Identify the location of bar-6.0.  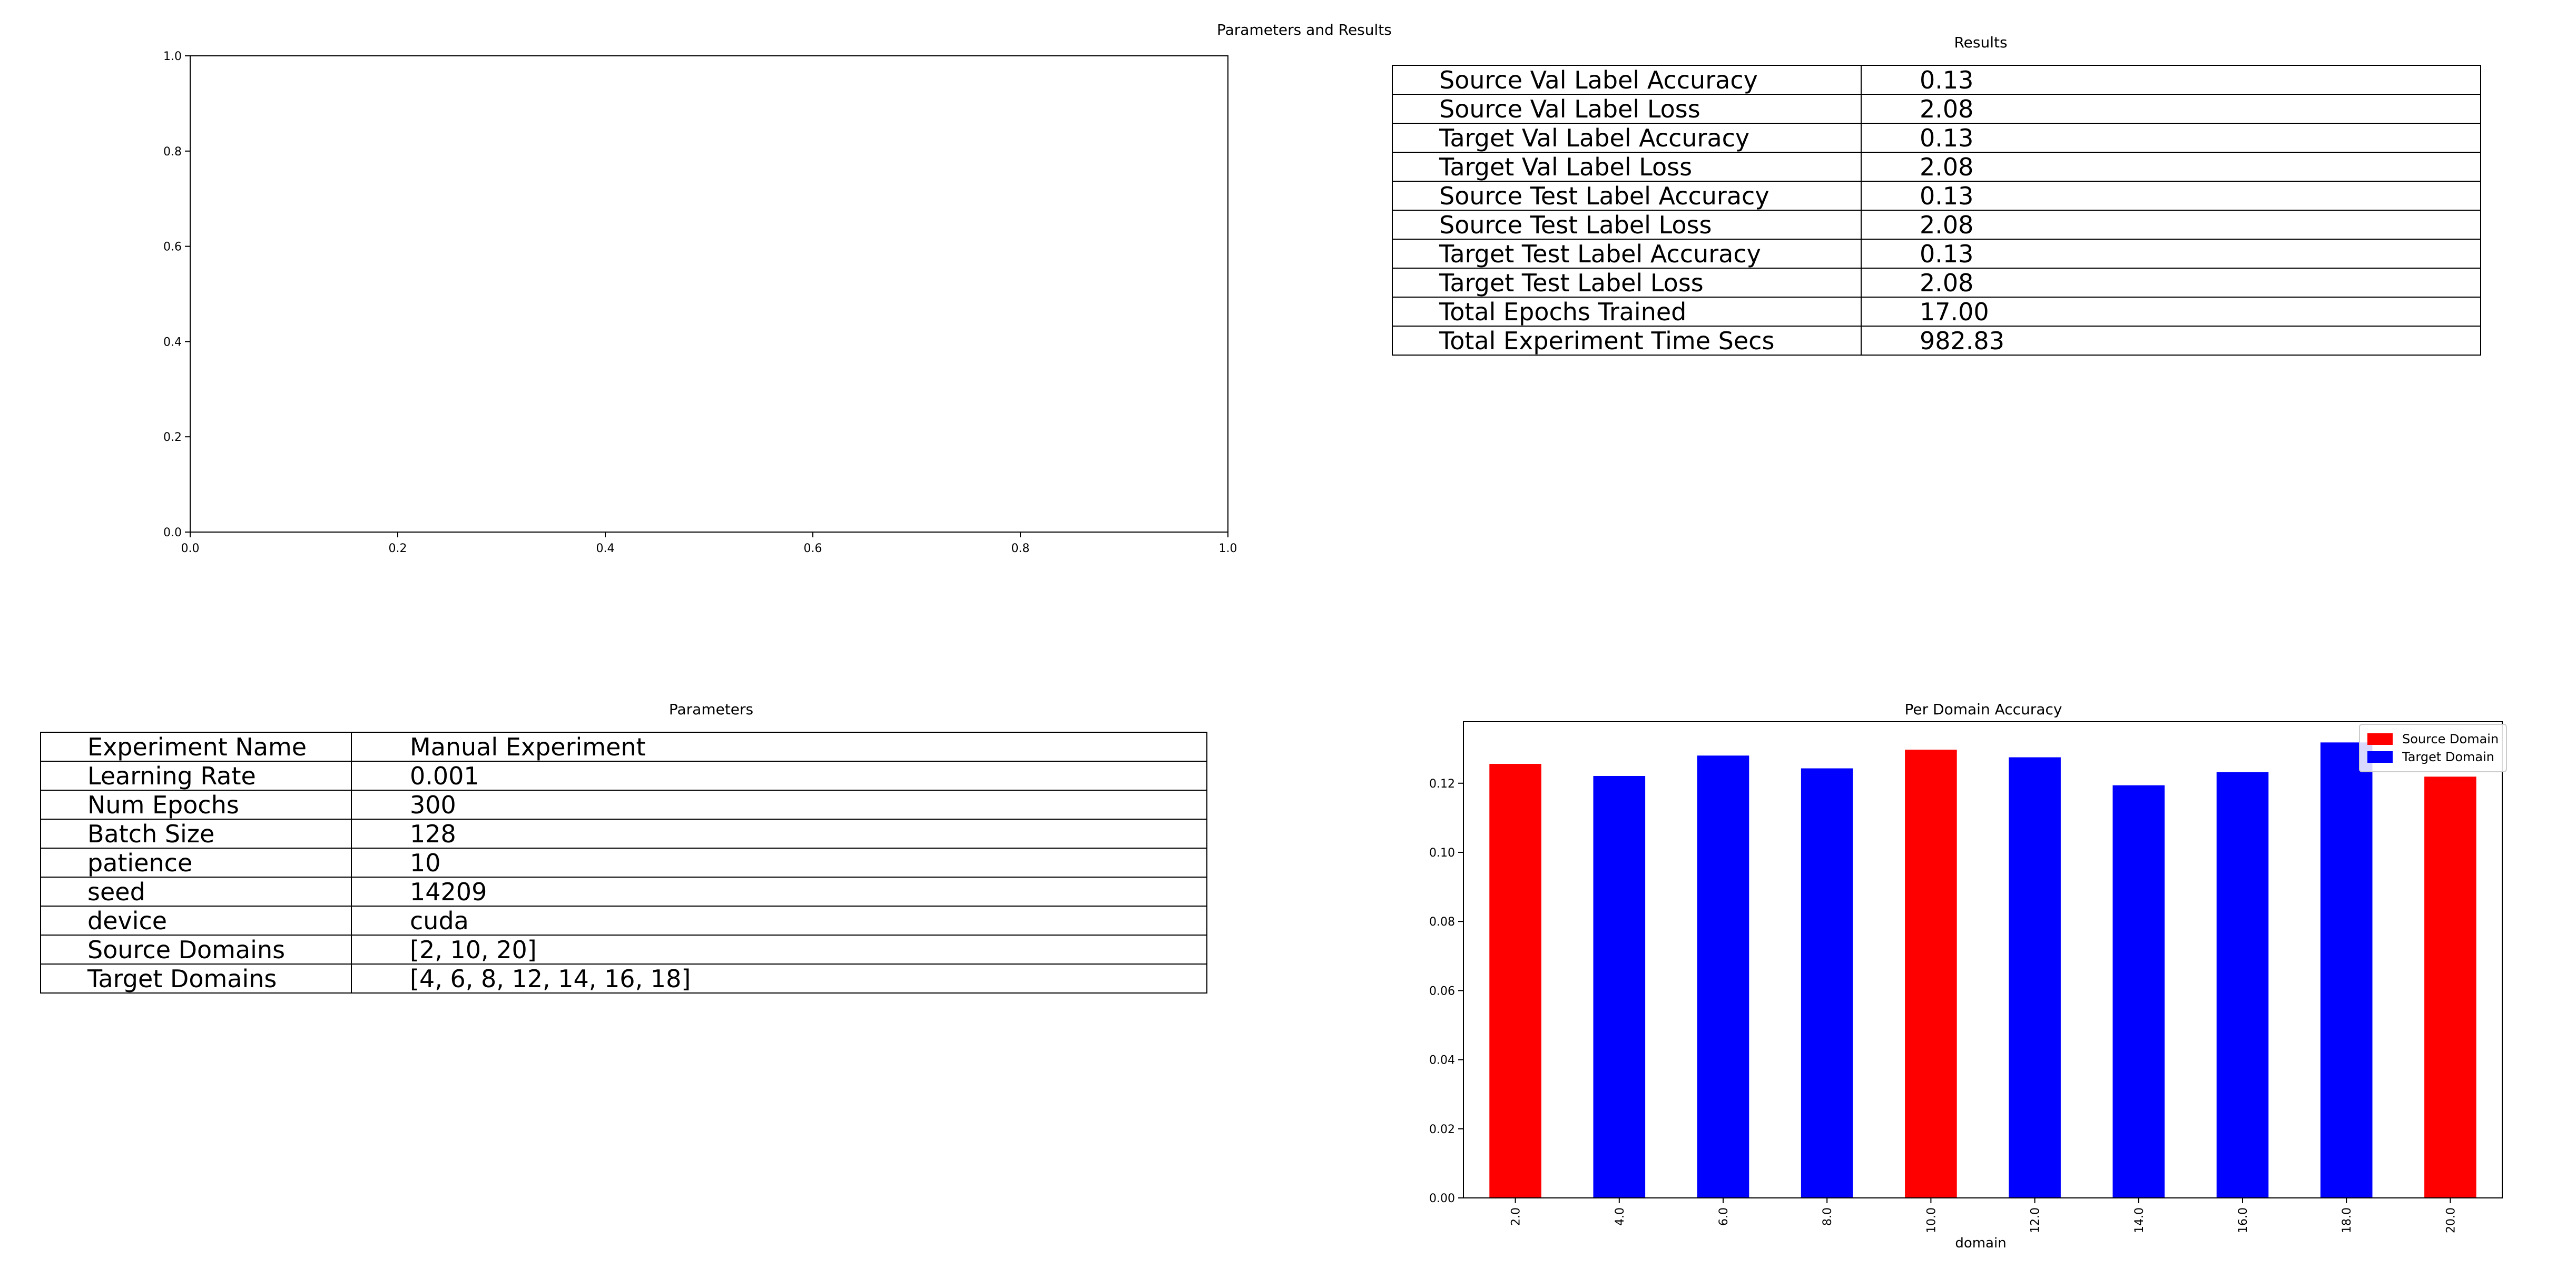
(1723, 977).